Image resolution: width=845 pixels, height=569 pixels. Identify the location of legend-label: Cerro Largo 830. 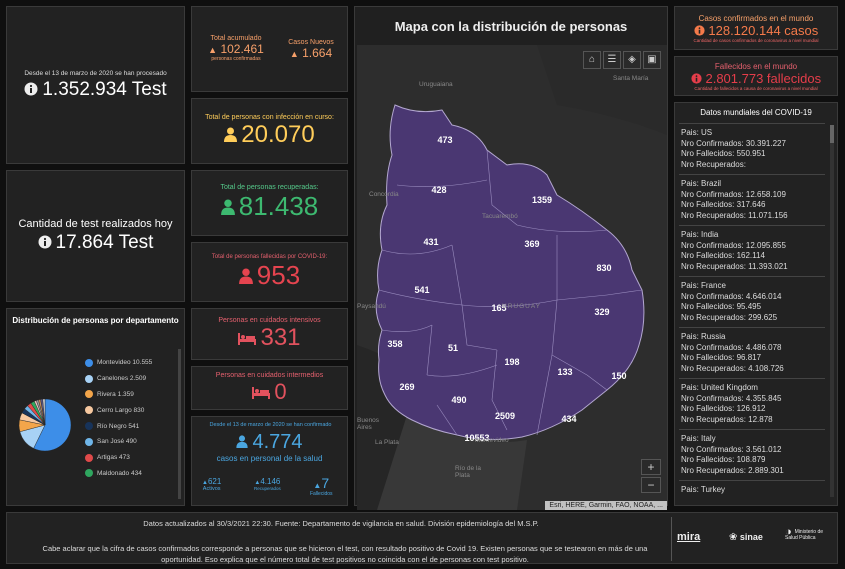
(121, 410).